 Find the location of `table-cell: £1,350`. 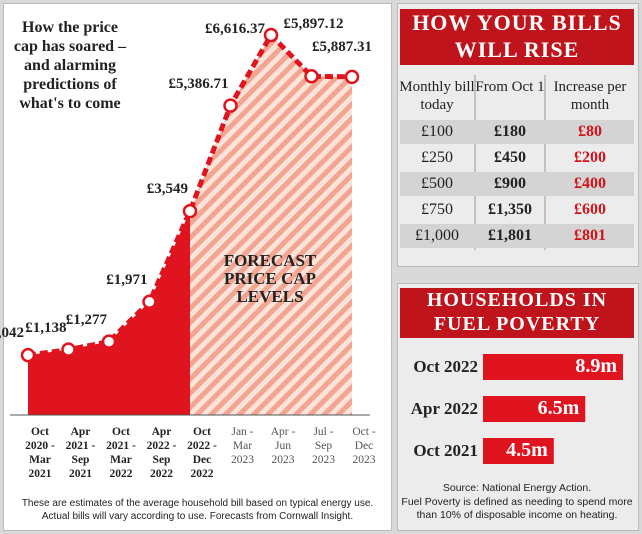

table-cell: £1,350 is located at coordinates (510, 209).